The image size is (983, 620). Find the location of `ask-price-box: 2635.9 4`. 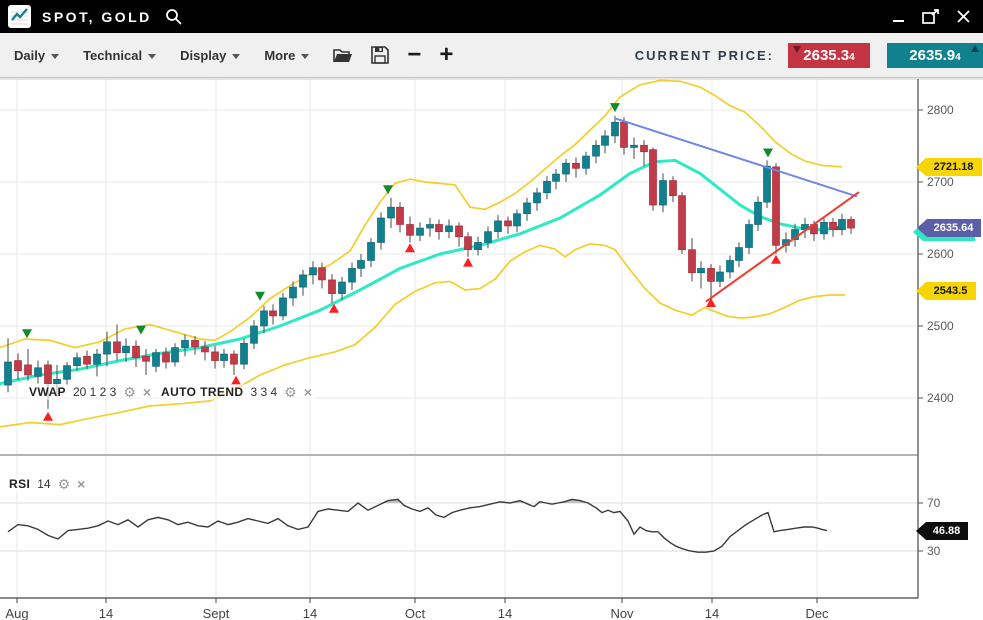

ask-price-box: 2635.9 4 is located at coordinates (935, 55).